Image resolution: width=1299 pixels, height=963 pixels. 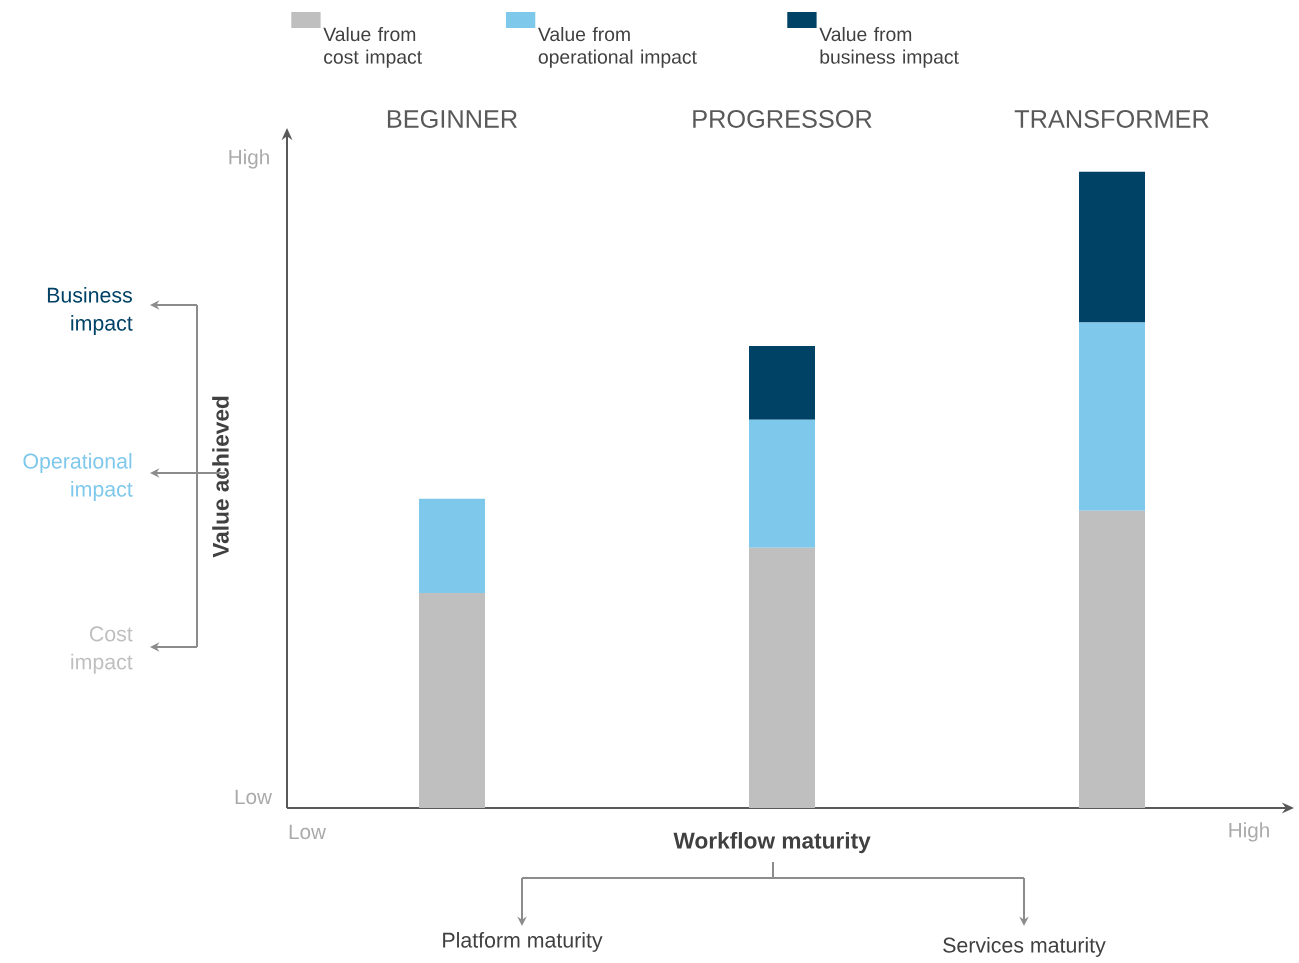 What do you see at coordinates (452, 118) in the screenshot?
I see `x-tick-label: BEGINNER` at bounding box center [452, 118].